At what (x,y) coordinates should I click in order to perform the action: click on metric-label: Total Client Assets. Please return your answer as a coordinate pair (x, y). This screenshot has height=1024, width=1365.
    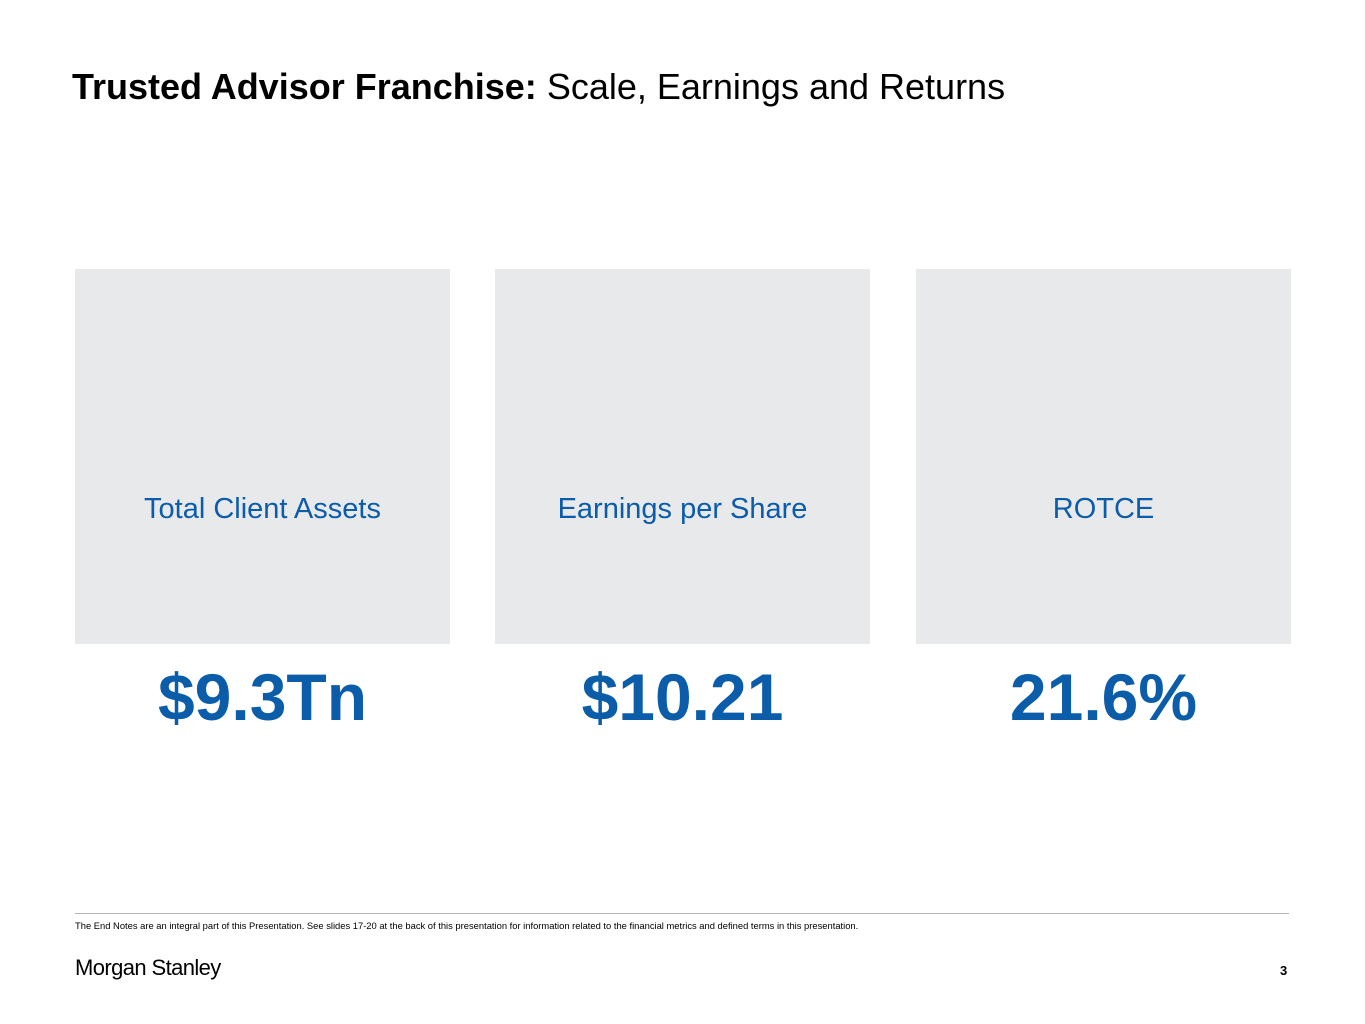
    Looking at the image, I should click on (262, 509).